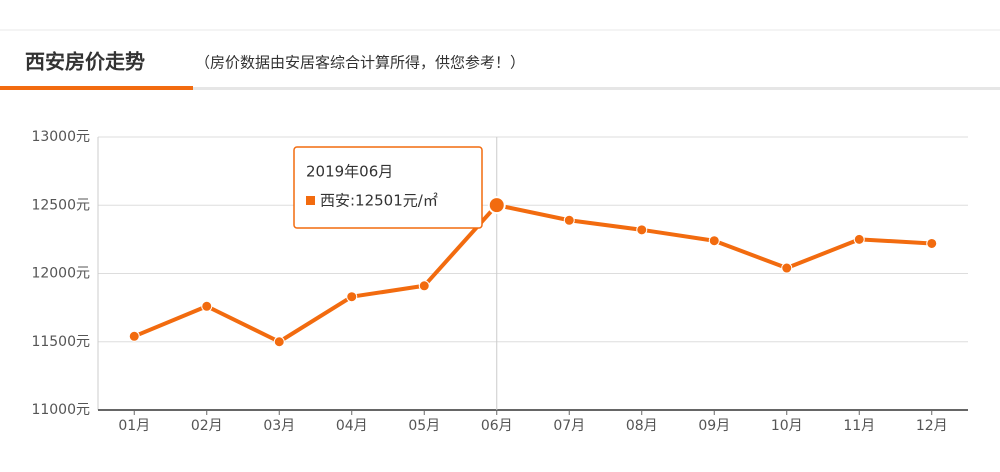 The width and height of the screenshot is (1000, 472). I want to click on tooltip-text: 西安:12501元/㎡, so click(379, 201).